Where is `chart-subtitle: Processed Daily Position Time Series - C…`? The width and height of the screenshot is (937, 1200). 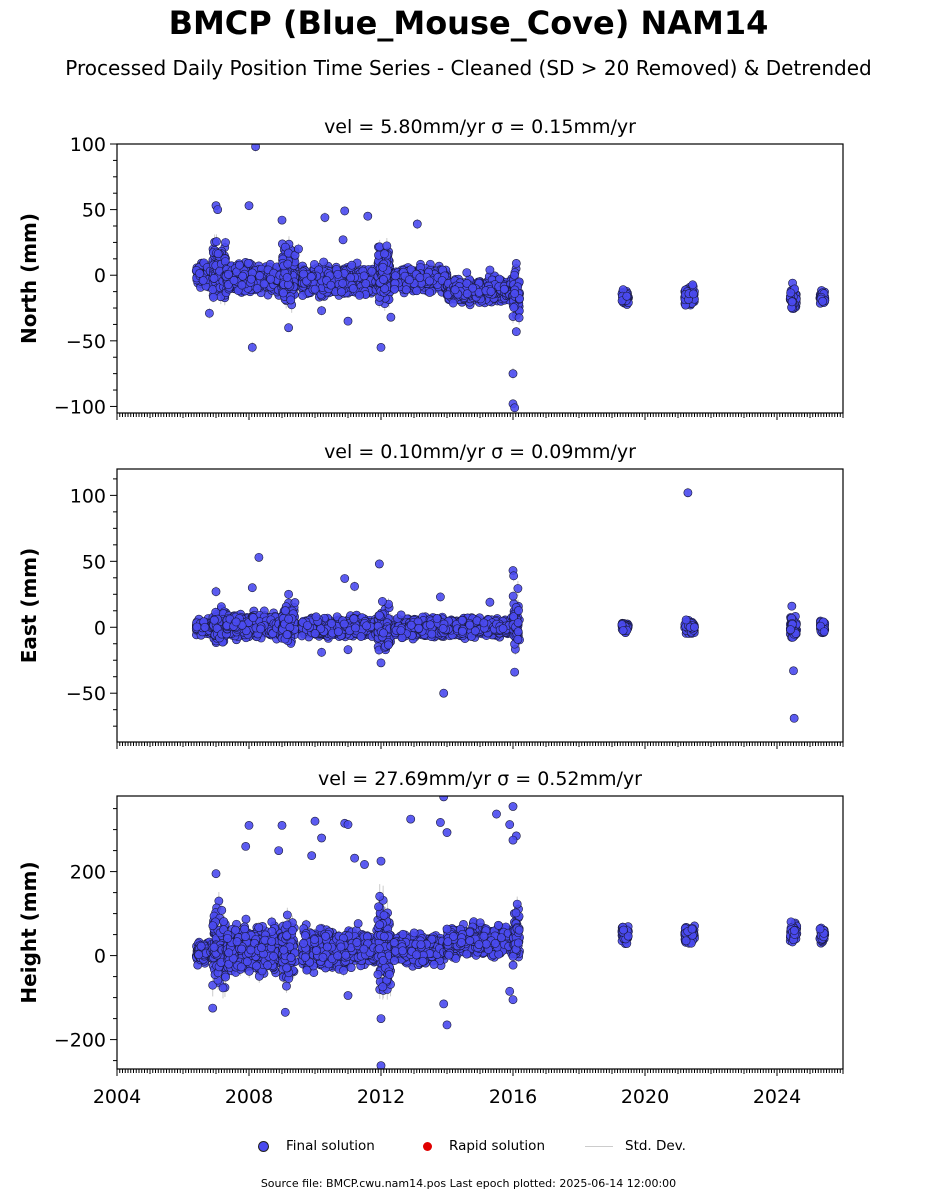
chart-subtitle: Processed Daily Position Time Series - C… is located at coordinates (468, 68).